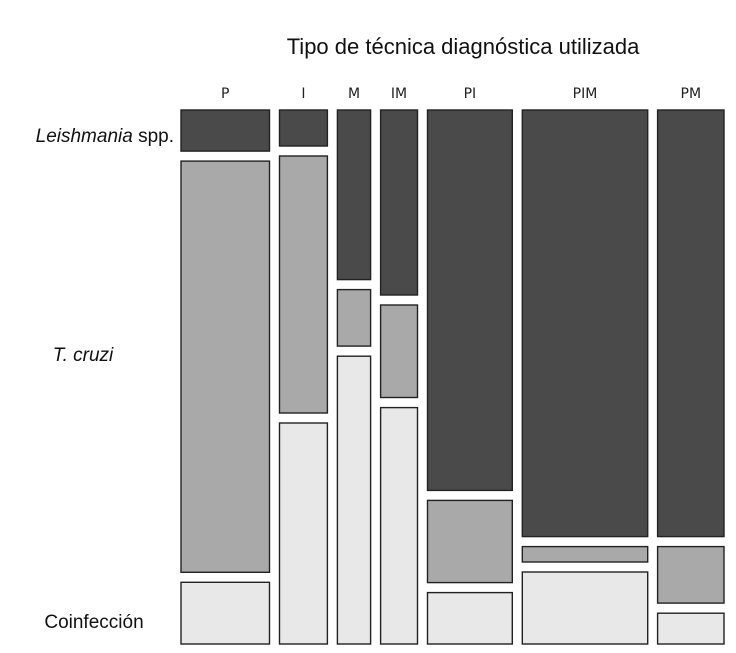 The height and width of the screenshot is (653, 736). Describe the element at coordinates (470, 618) in the screenshot. I see `tile-pi-coinfeccion` at that location.